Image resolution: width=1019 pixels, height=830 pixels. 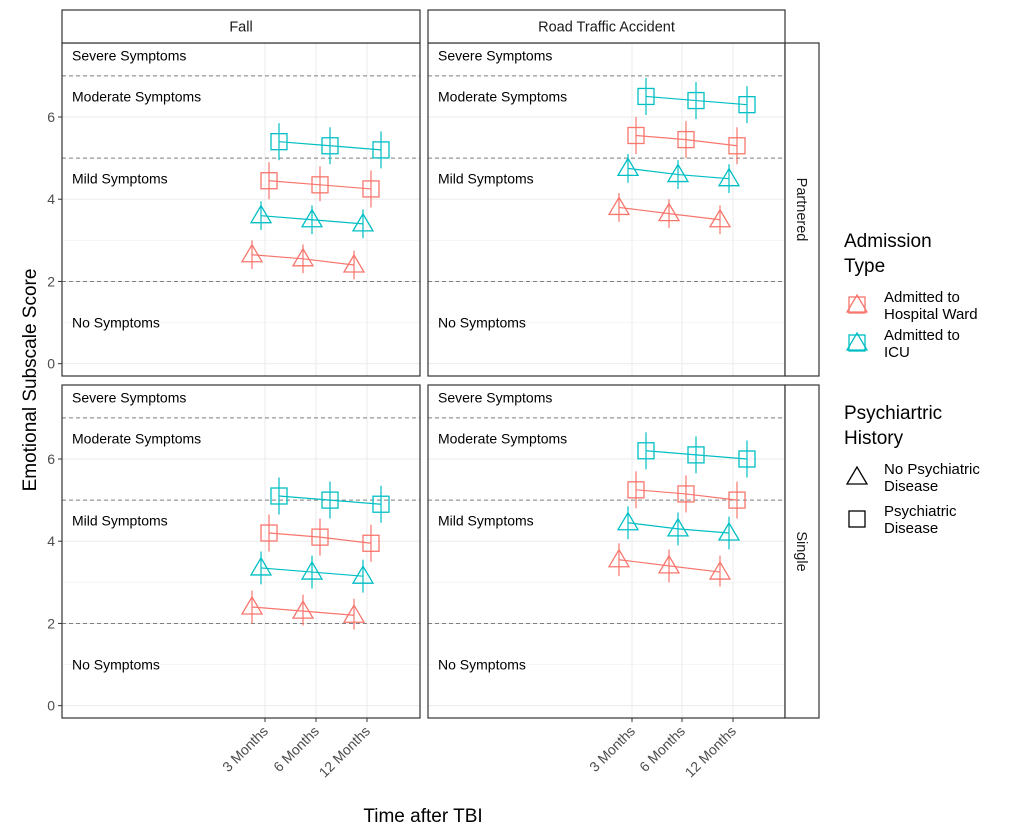 What do you see at coordinates (931, 314) in the screenshot?
I see `legend-label: Hospital Ward` at bounding box center [931, 314].